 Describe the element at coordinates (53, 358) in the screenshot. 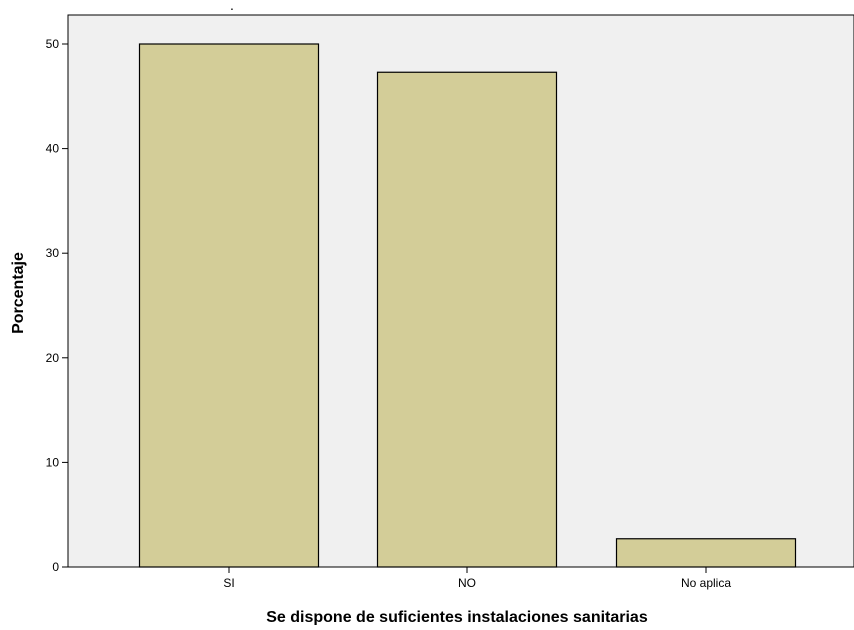

I see `y-tick-label: 20` at that location.